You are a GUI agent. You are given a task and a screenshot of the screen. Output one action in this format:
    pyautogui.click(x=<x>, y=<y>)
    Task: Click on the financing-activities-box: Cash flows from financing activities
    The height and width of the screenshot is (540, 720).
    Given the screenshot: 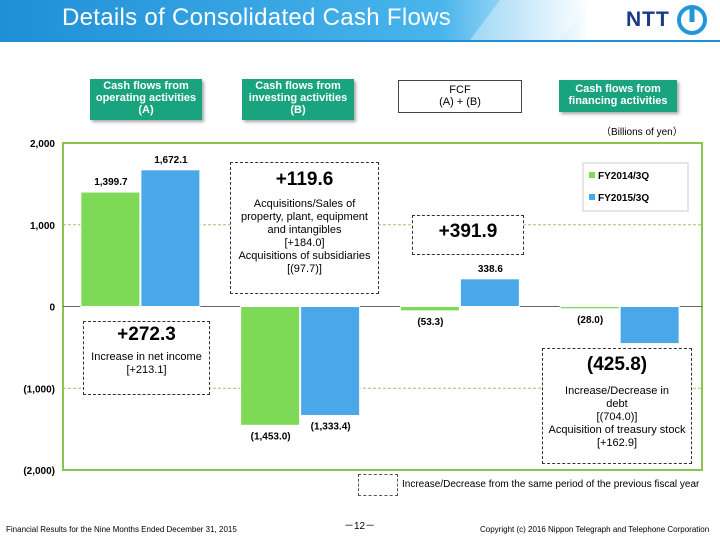 What is the action you would take?
    pyautogui.click(x=618, y=96)
    